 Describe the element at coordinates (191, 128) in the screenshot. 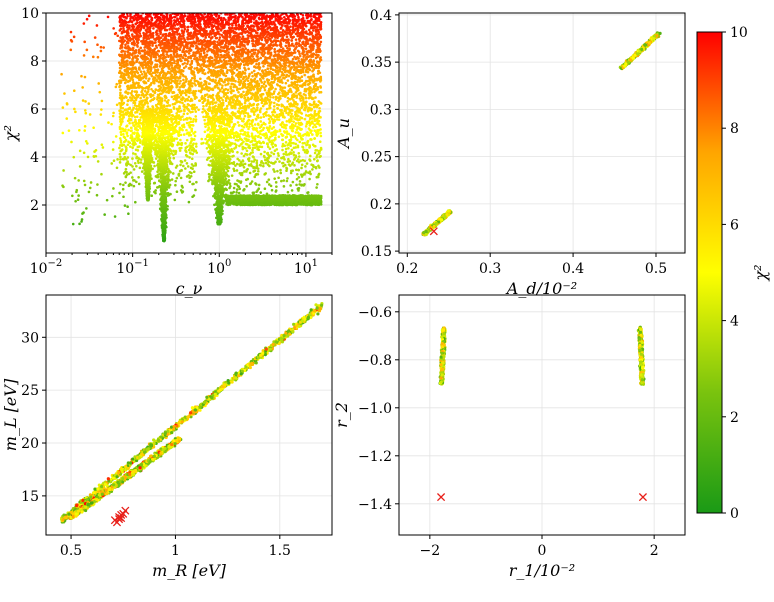

I see `scatter-points` at that location.